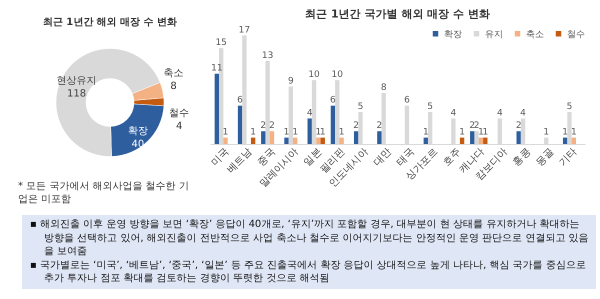  I want to click on data-label: 15, so click(221, 43).